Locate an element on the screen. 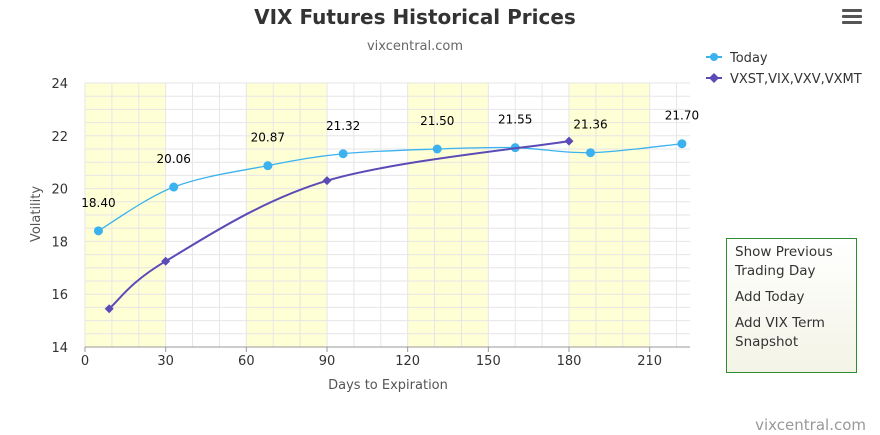 Image resolution: width=880 pixels, height=435 pixels. legend-item-term: VXST,VIX,VXV,VXMT is located at coordinates (784, 79).